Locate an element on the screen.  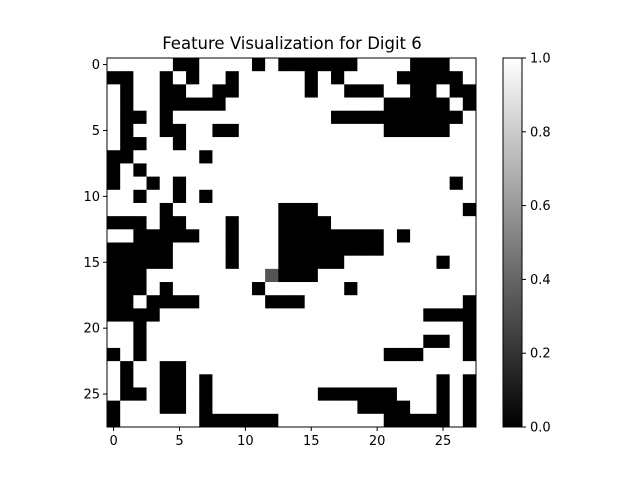
colorbar-tick-label: 0.0 is located at coordinates (540, 428).